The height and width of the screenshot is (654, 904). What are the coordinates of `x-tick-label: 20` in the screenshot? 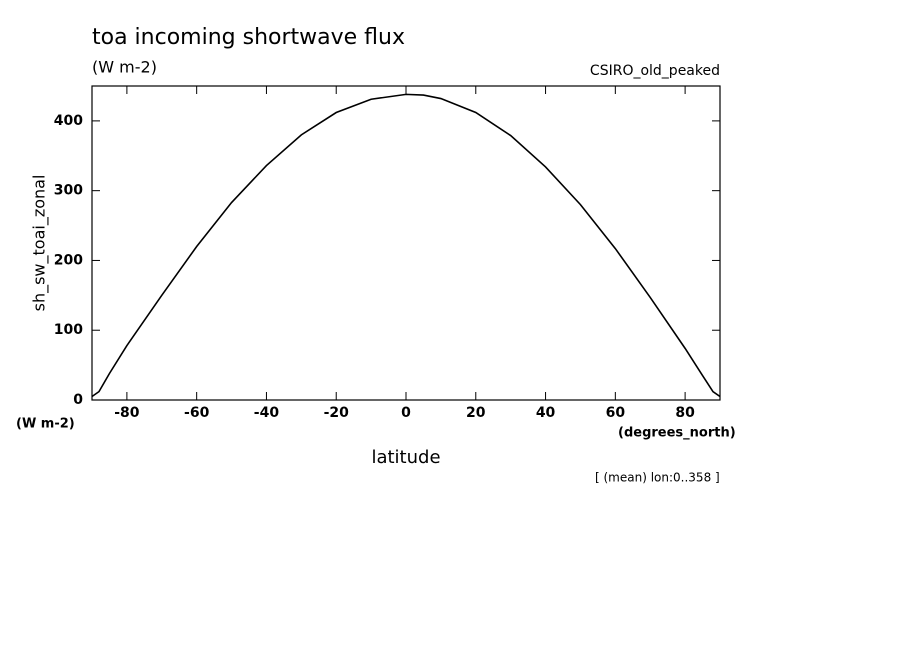 It's located at (476, 413).